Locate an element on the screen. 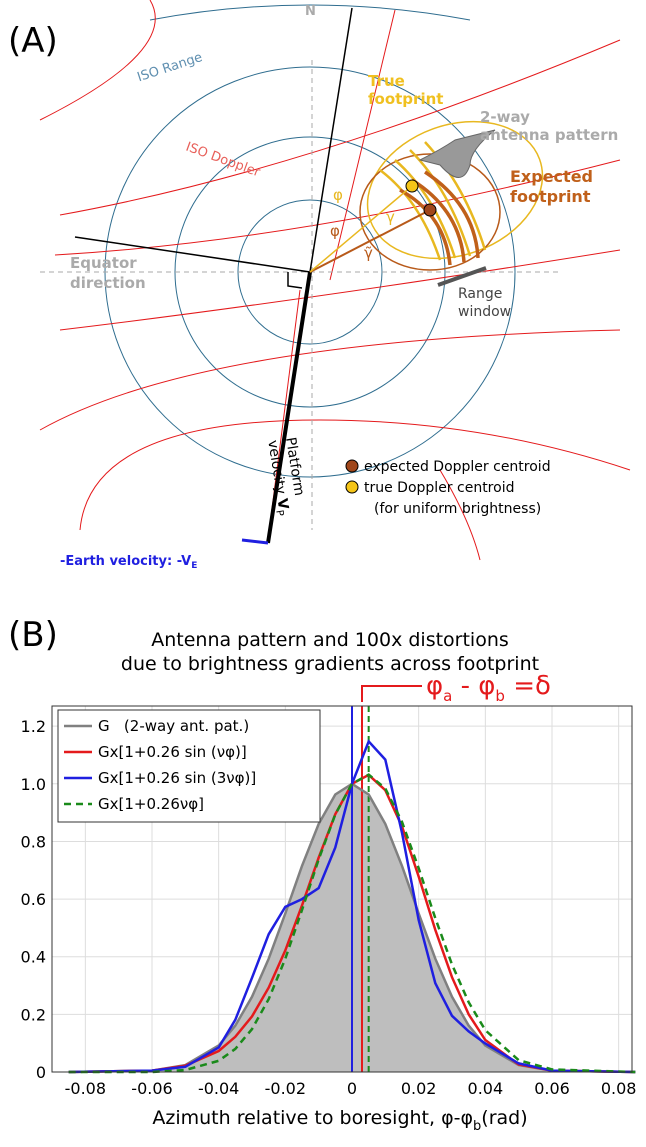 This screenshot has height=1147, width=646. label: γ is located at coordinates (390, 217).